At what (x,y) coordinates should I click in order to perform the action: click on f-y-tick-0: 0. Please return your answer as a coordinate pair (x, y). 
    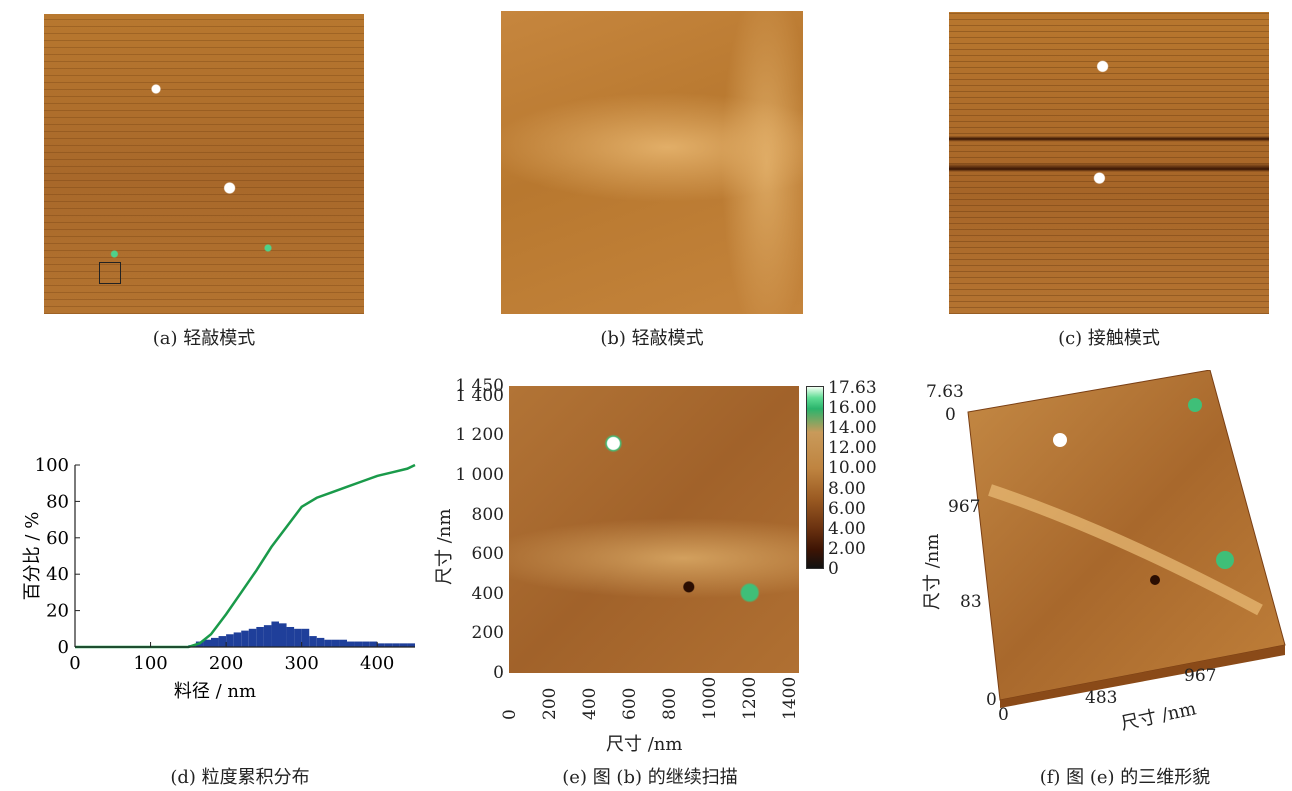
    Looking at the image, I should click on (991, 700).